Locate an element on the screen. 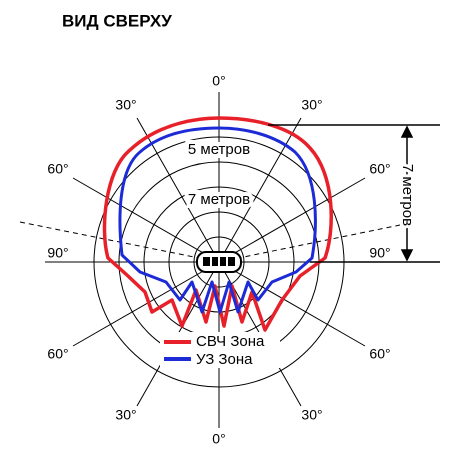 The height and width of the screenshot is (462, 462). legend-label: СВЧ Зона is located at coordinates (230, 341).